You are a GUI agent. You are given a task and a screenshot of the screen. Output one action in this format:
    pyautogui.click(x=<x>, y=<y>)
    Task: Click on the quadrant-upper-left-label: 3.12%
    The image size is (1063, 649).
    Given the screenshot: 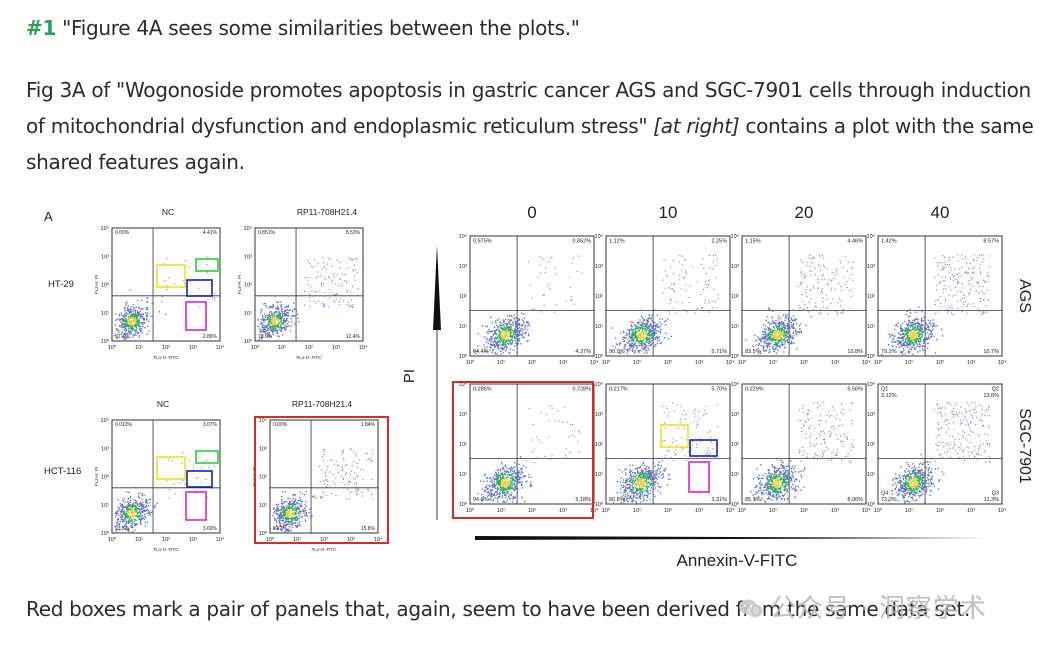 What is the action you would take?
    pyautogui.click(x=889, y=396)
    